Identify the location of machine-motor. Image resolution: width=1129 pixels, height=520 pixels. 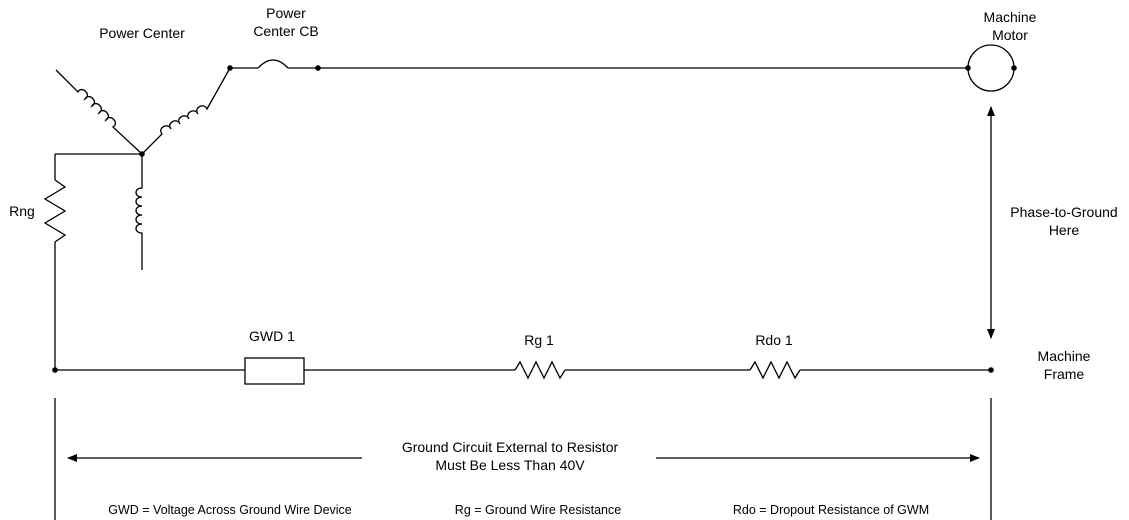
(991, 68).